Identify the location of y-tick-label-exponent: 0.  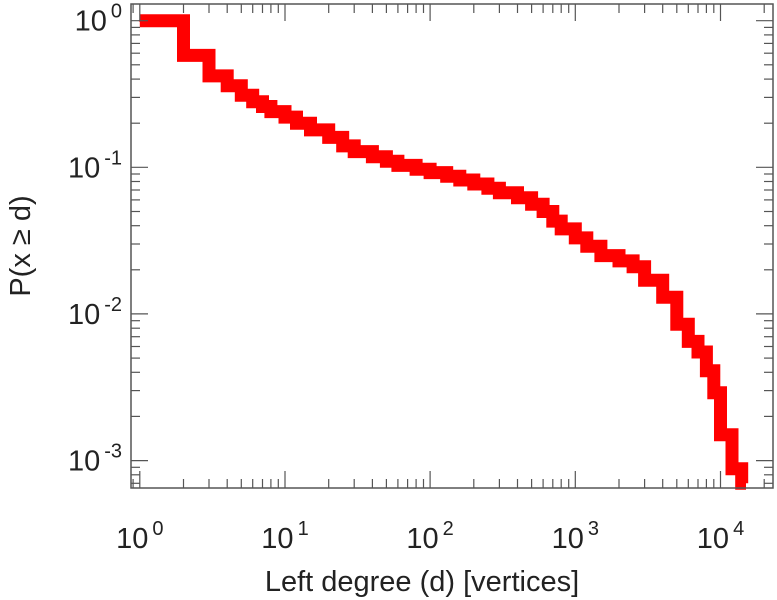
(116, 12).